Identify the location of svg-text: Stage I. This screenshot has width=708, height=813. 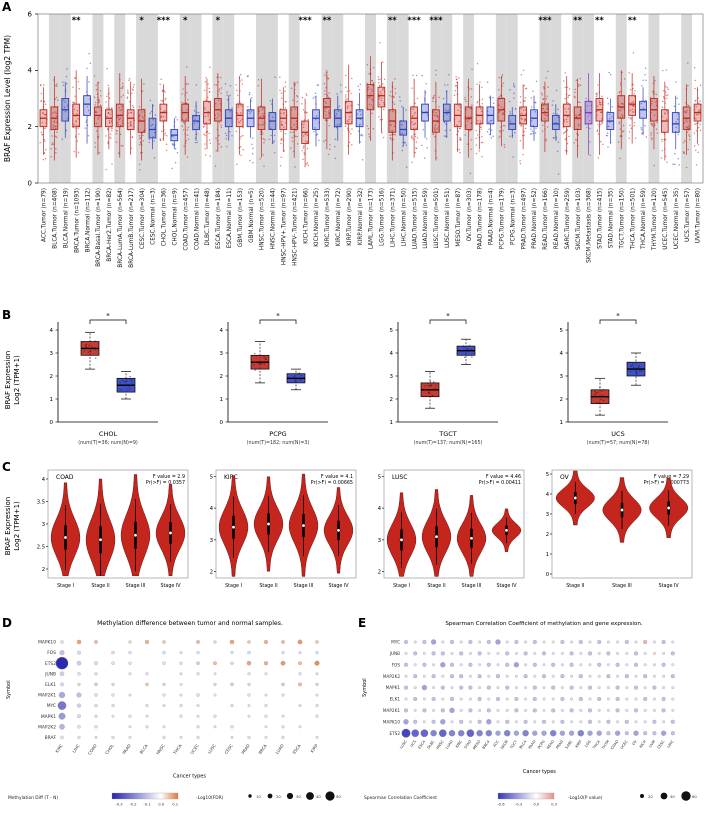
(65, 586).